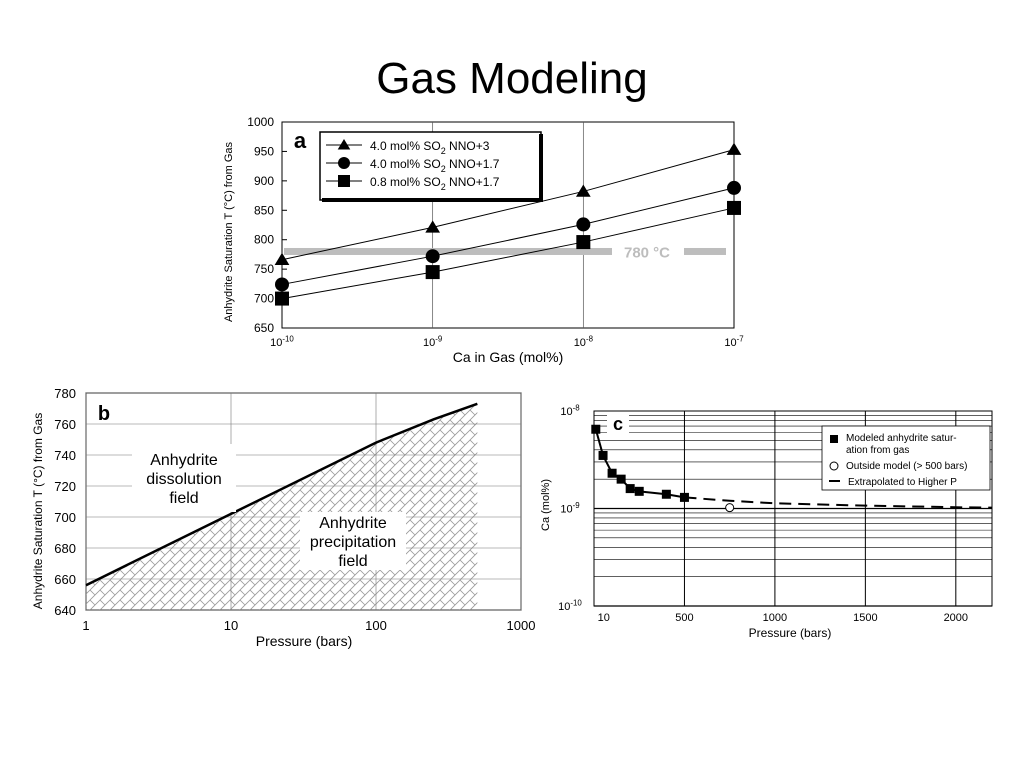  What do you see at coordinates (902, 482) in the screenshot?
I see `panel-c-legend-label: Extrapolated to Higher P` at bounding box center [902, 482].